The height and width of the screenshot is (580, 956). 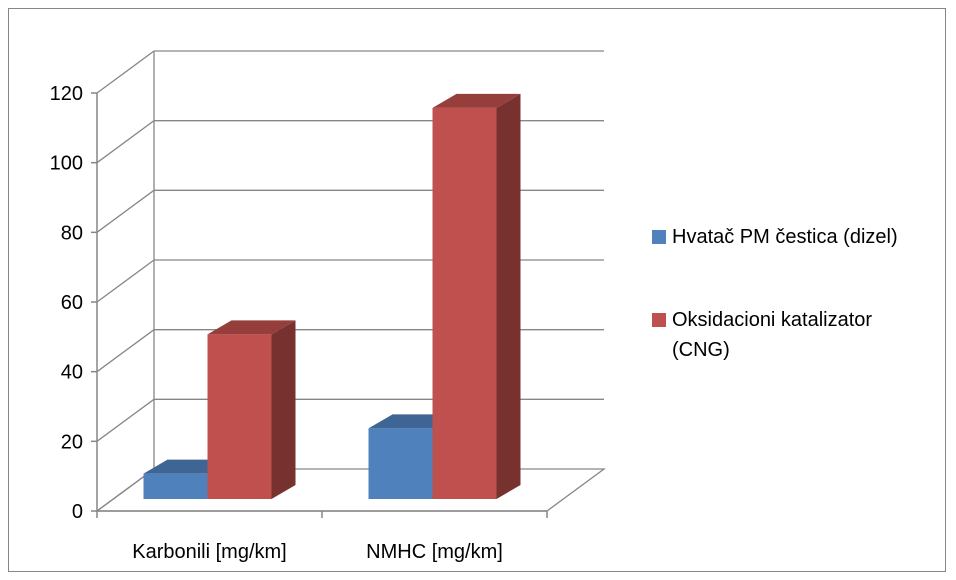 I want to click on y-tick-label: 40, so click(x=72, y=373).